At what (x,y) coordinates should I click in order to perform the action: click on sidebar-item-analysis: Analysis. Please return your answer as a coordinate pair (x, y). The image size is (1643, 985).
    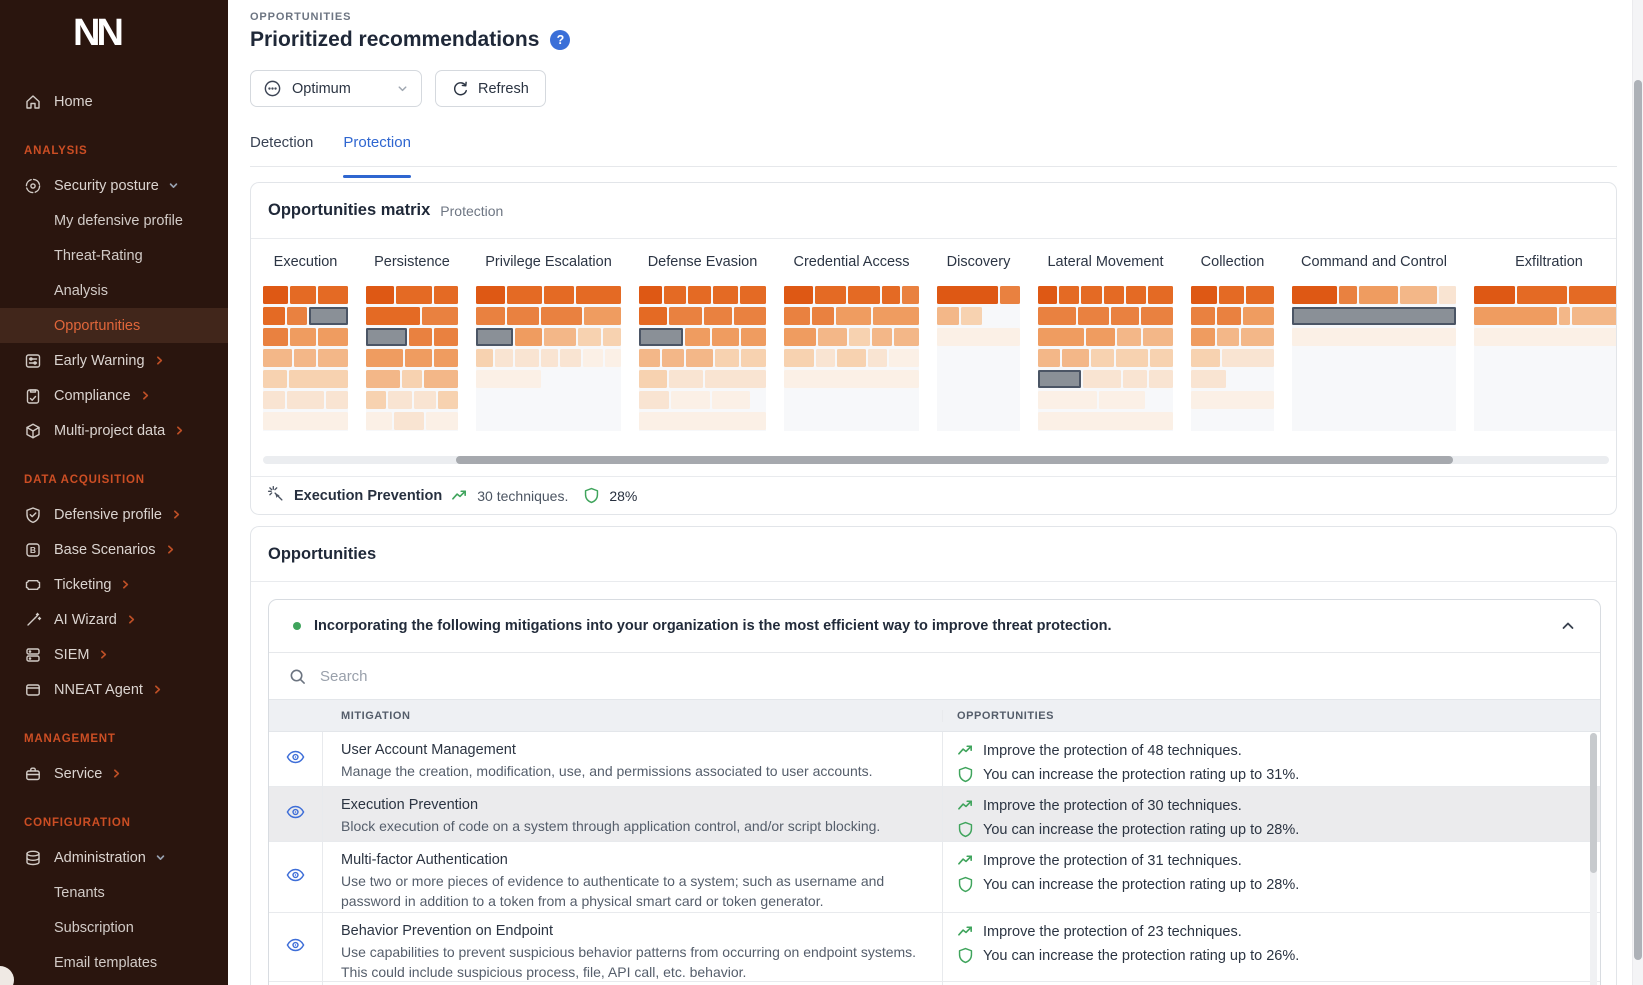
    Looking at the image, I should click on (114, 290).